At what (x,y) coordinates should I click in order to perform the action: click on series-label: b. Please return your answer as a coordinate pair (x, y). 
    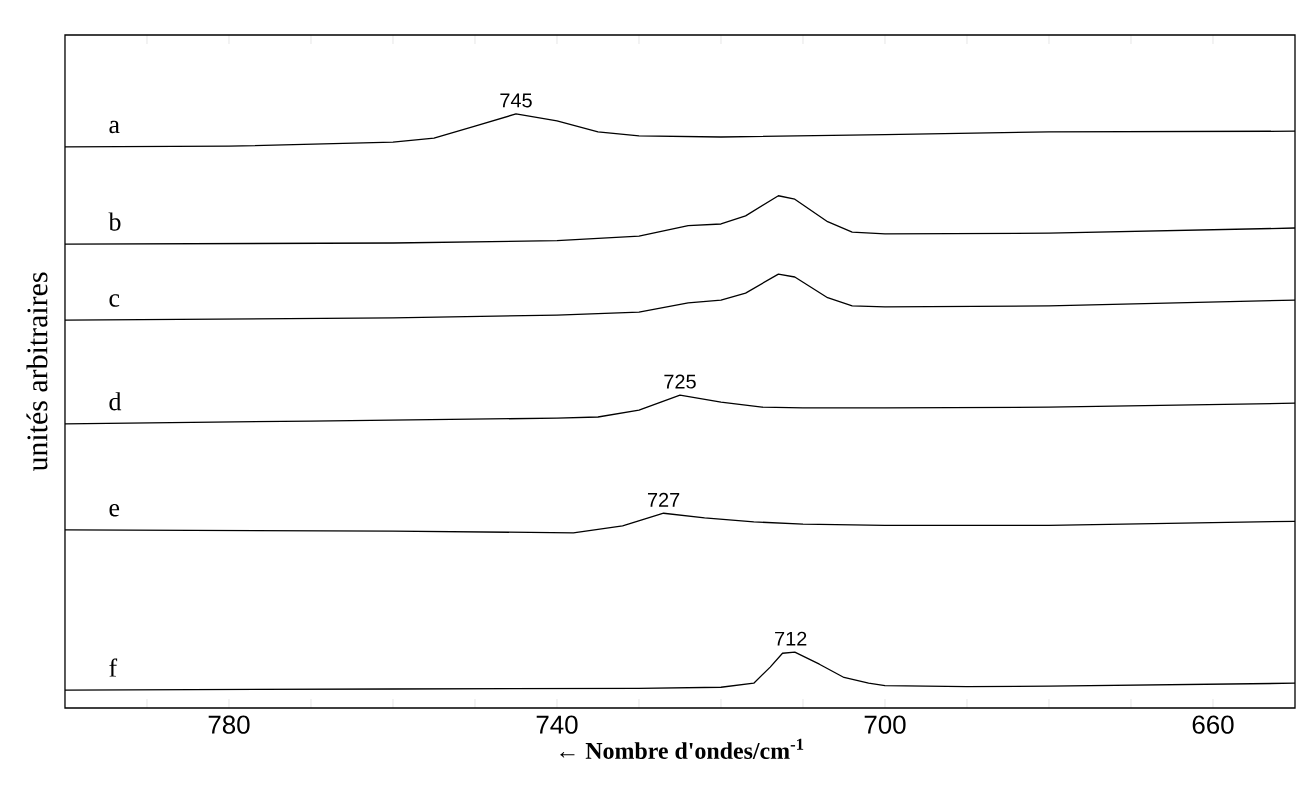
    Looking at the image, I should click on (114, 221).